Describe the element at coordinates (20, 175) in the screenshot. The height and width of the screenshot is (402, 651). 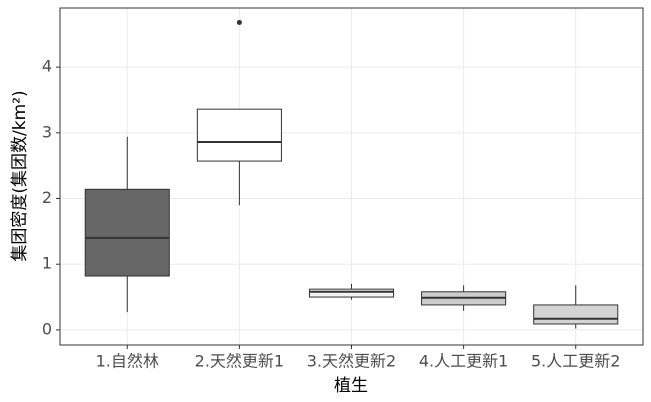
I see `y-axis-title: 集团密度(集团数/km²)` at that location.